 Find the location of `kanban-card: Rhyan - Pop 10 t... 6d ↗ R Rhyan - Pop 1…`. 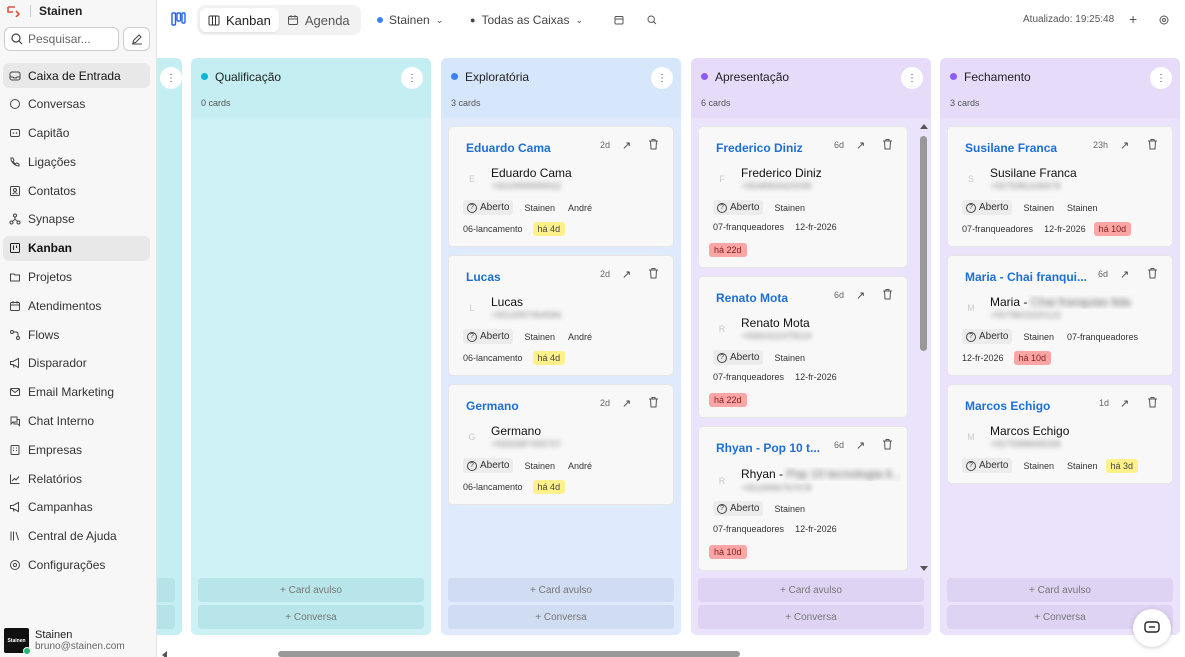

kanban-card: Rhyan - Pop 10 t... 6d ↗ R Rhyan - Pop 1… is located at coordinates (803, 498).